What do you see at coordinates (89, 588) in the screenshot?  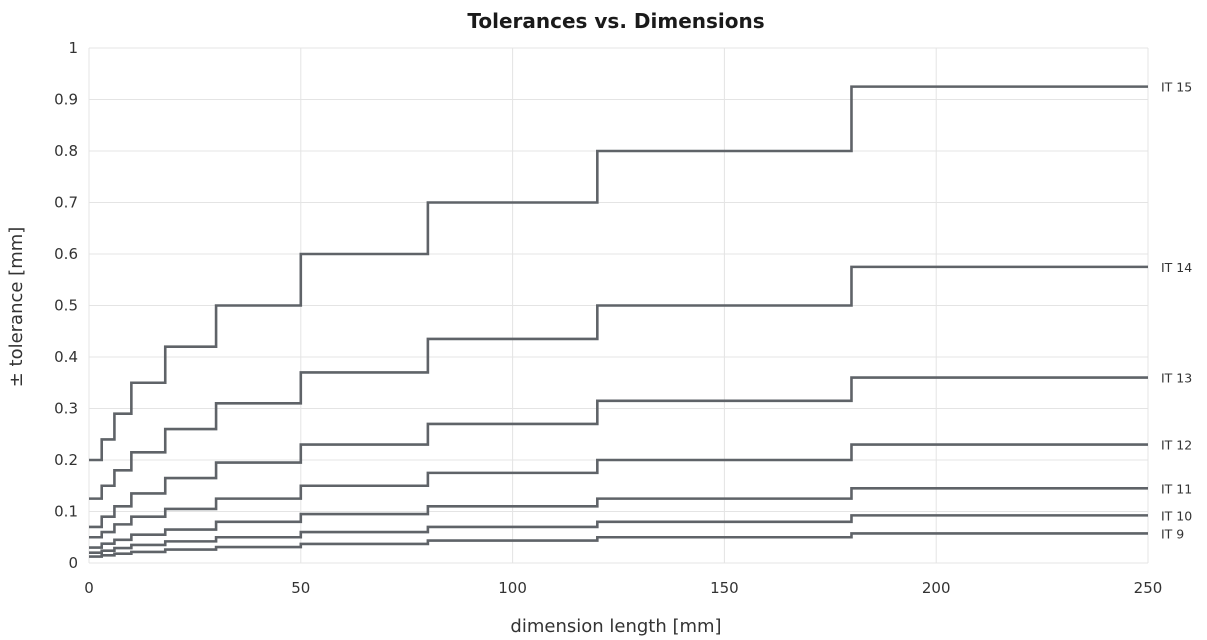 I see `x-tick-label: 0` at bounding box center [89, 588].